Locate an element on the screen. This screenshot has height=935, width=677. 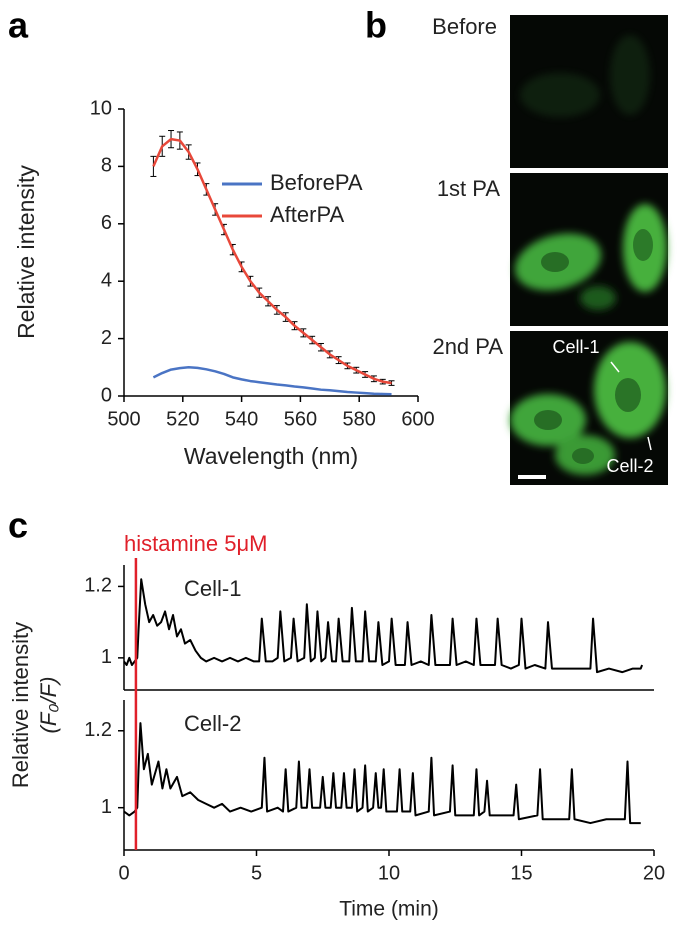
y-tick-label: 4 is located at coordinates (106, 280).